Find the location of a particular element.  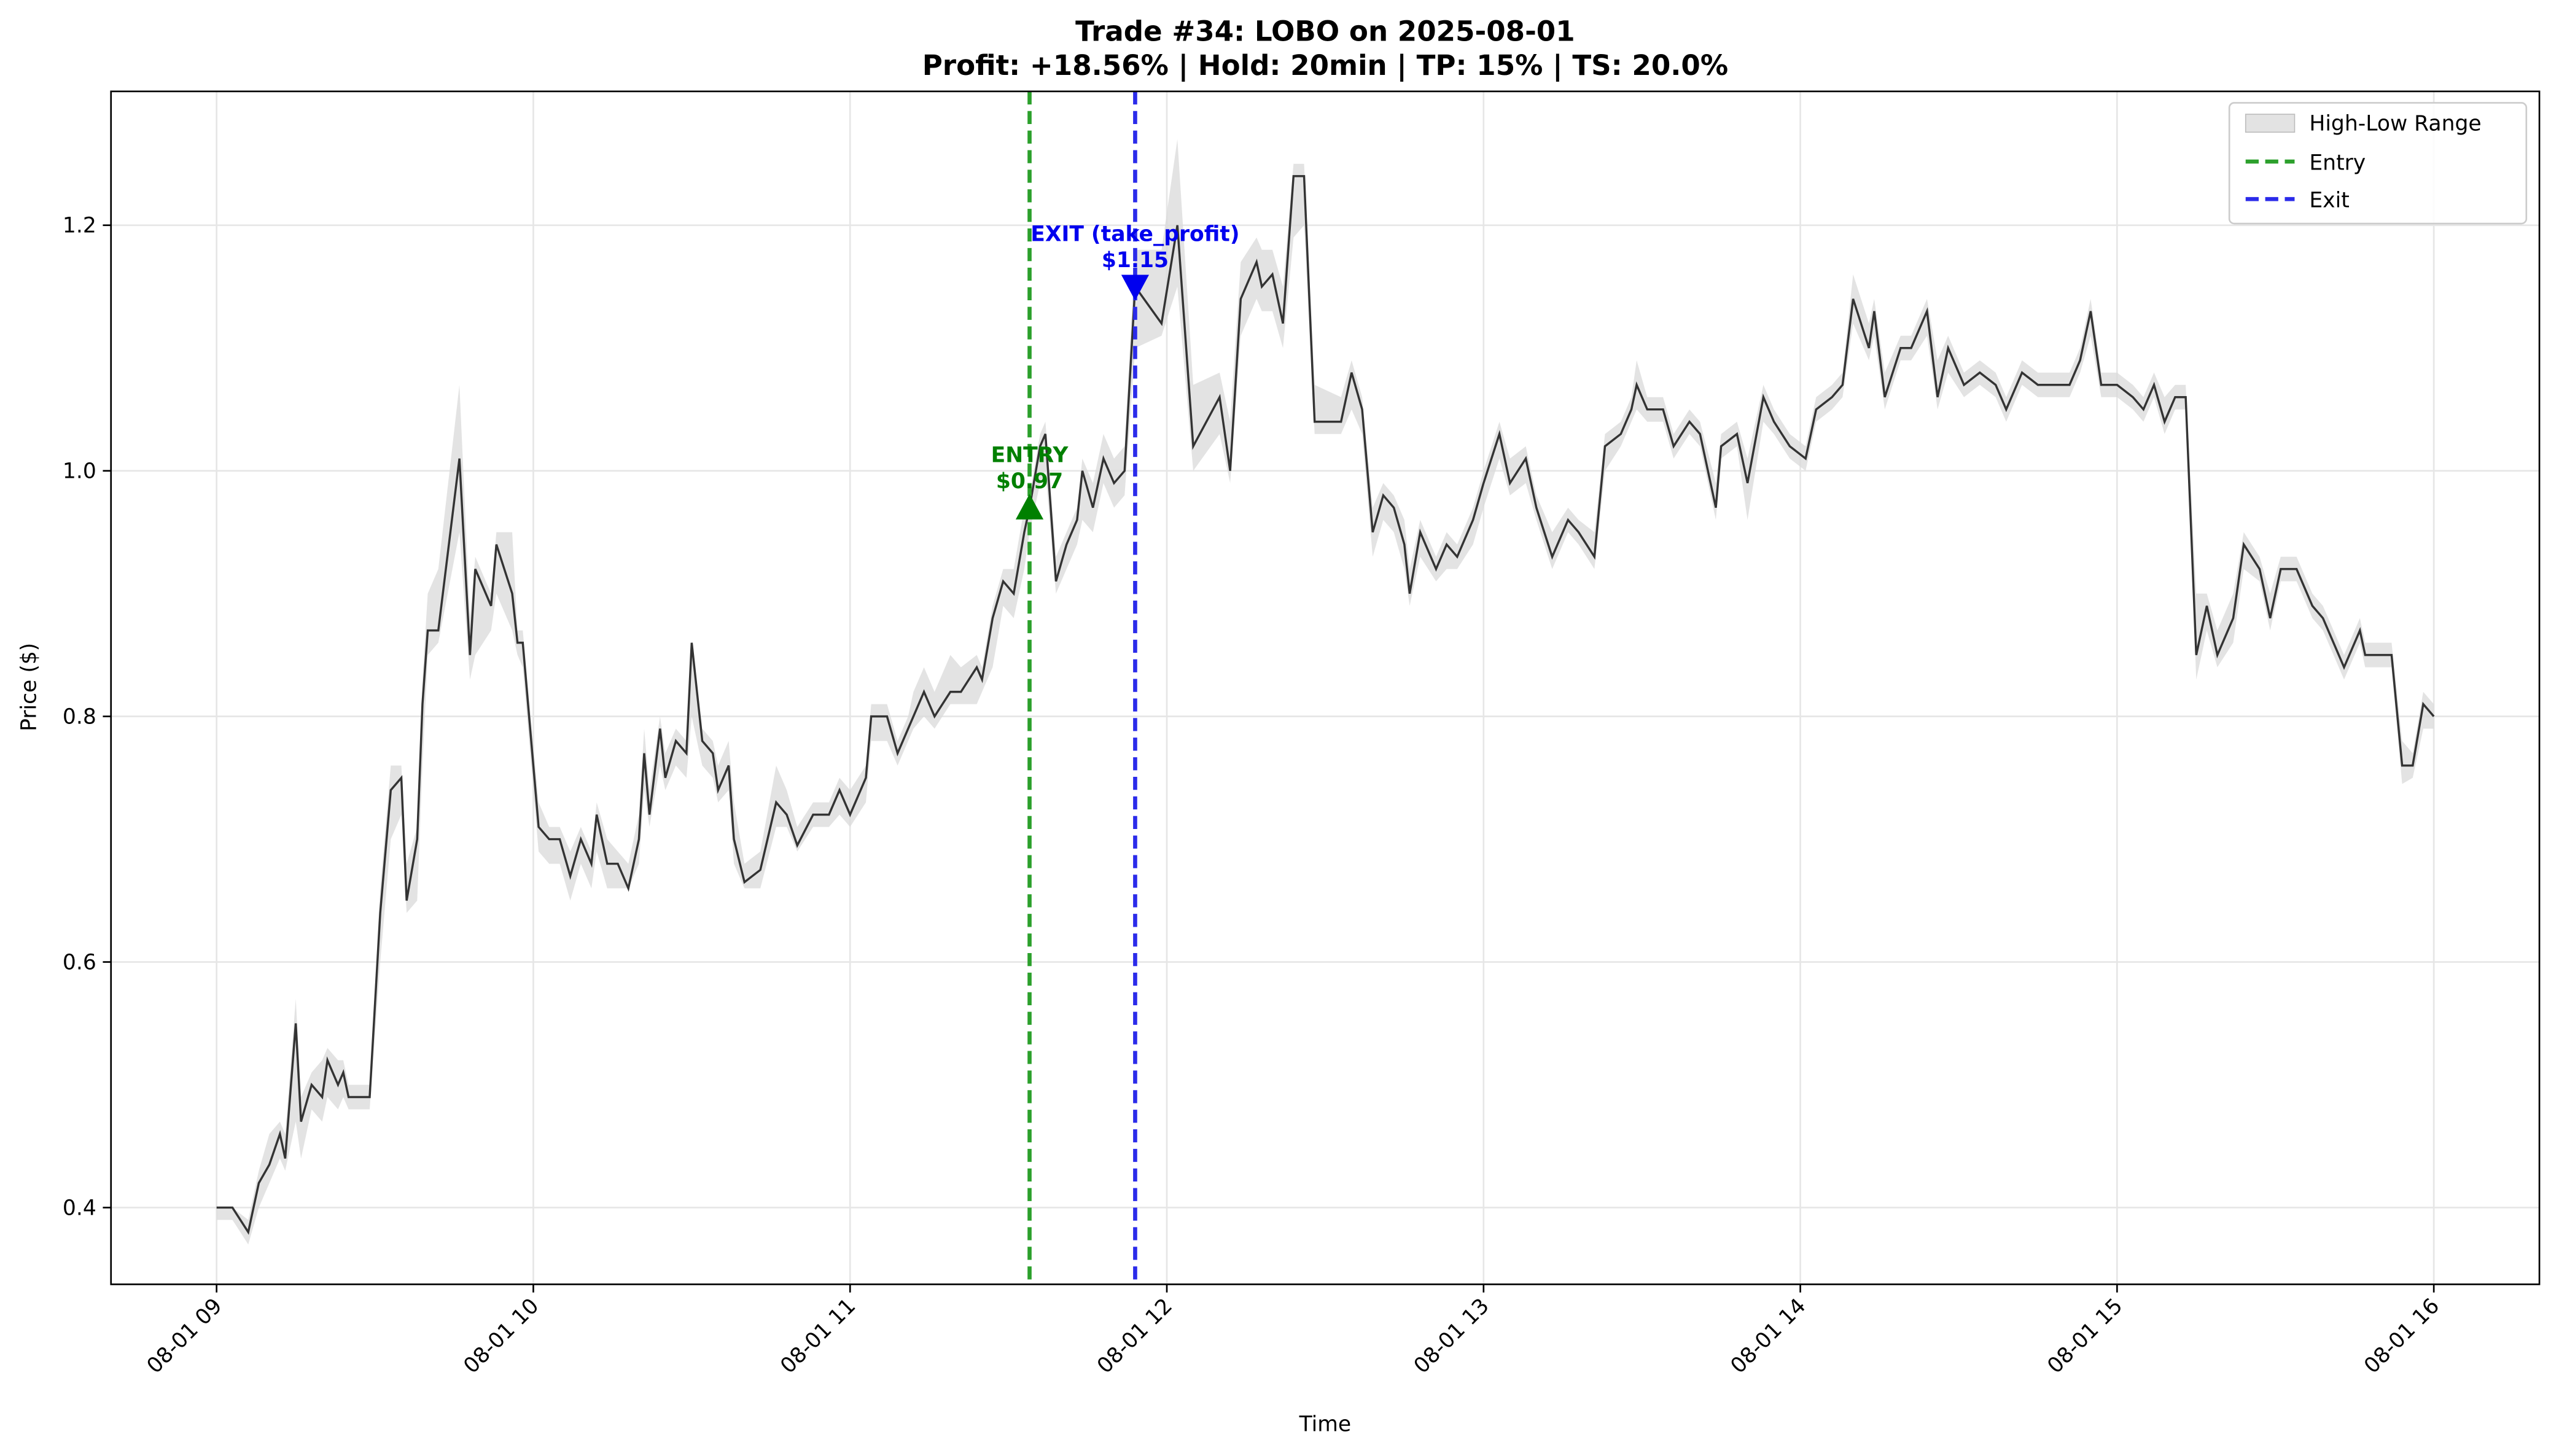

x-tick-label: 08-01 13 is located at coordinates (1451, 1336).